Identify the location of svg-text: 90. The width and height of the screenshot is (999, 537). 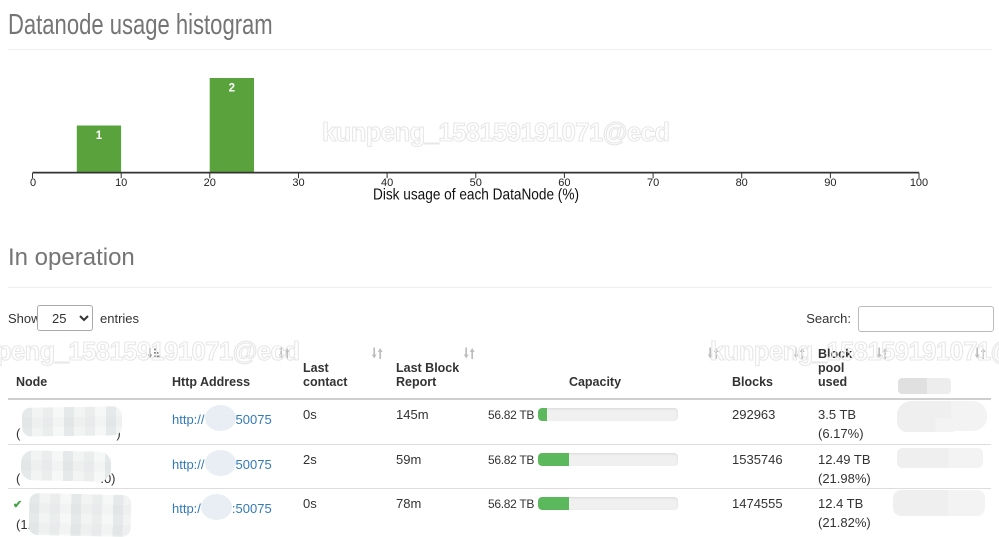
(830, 183).